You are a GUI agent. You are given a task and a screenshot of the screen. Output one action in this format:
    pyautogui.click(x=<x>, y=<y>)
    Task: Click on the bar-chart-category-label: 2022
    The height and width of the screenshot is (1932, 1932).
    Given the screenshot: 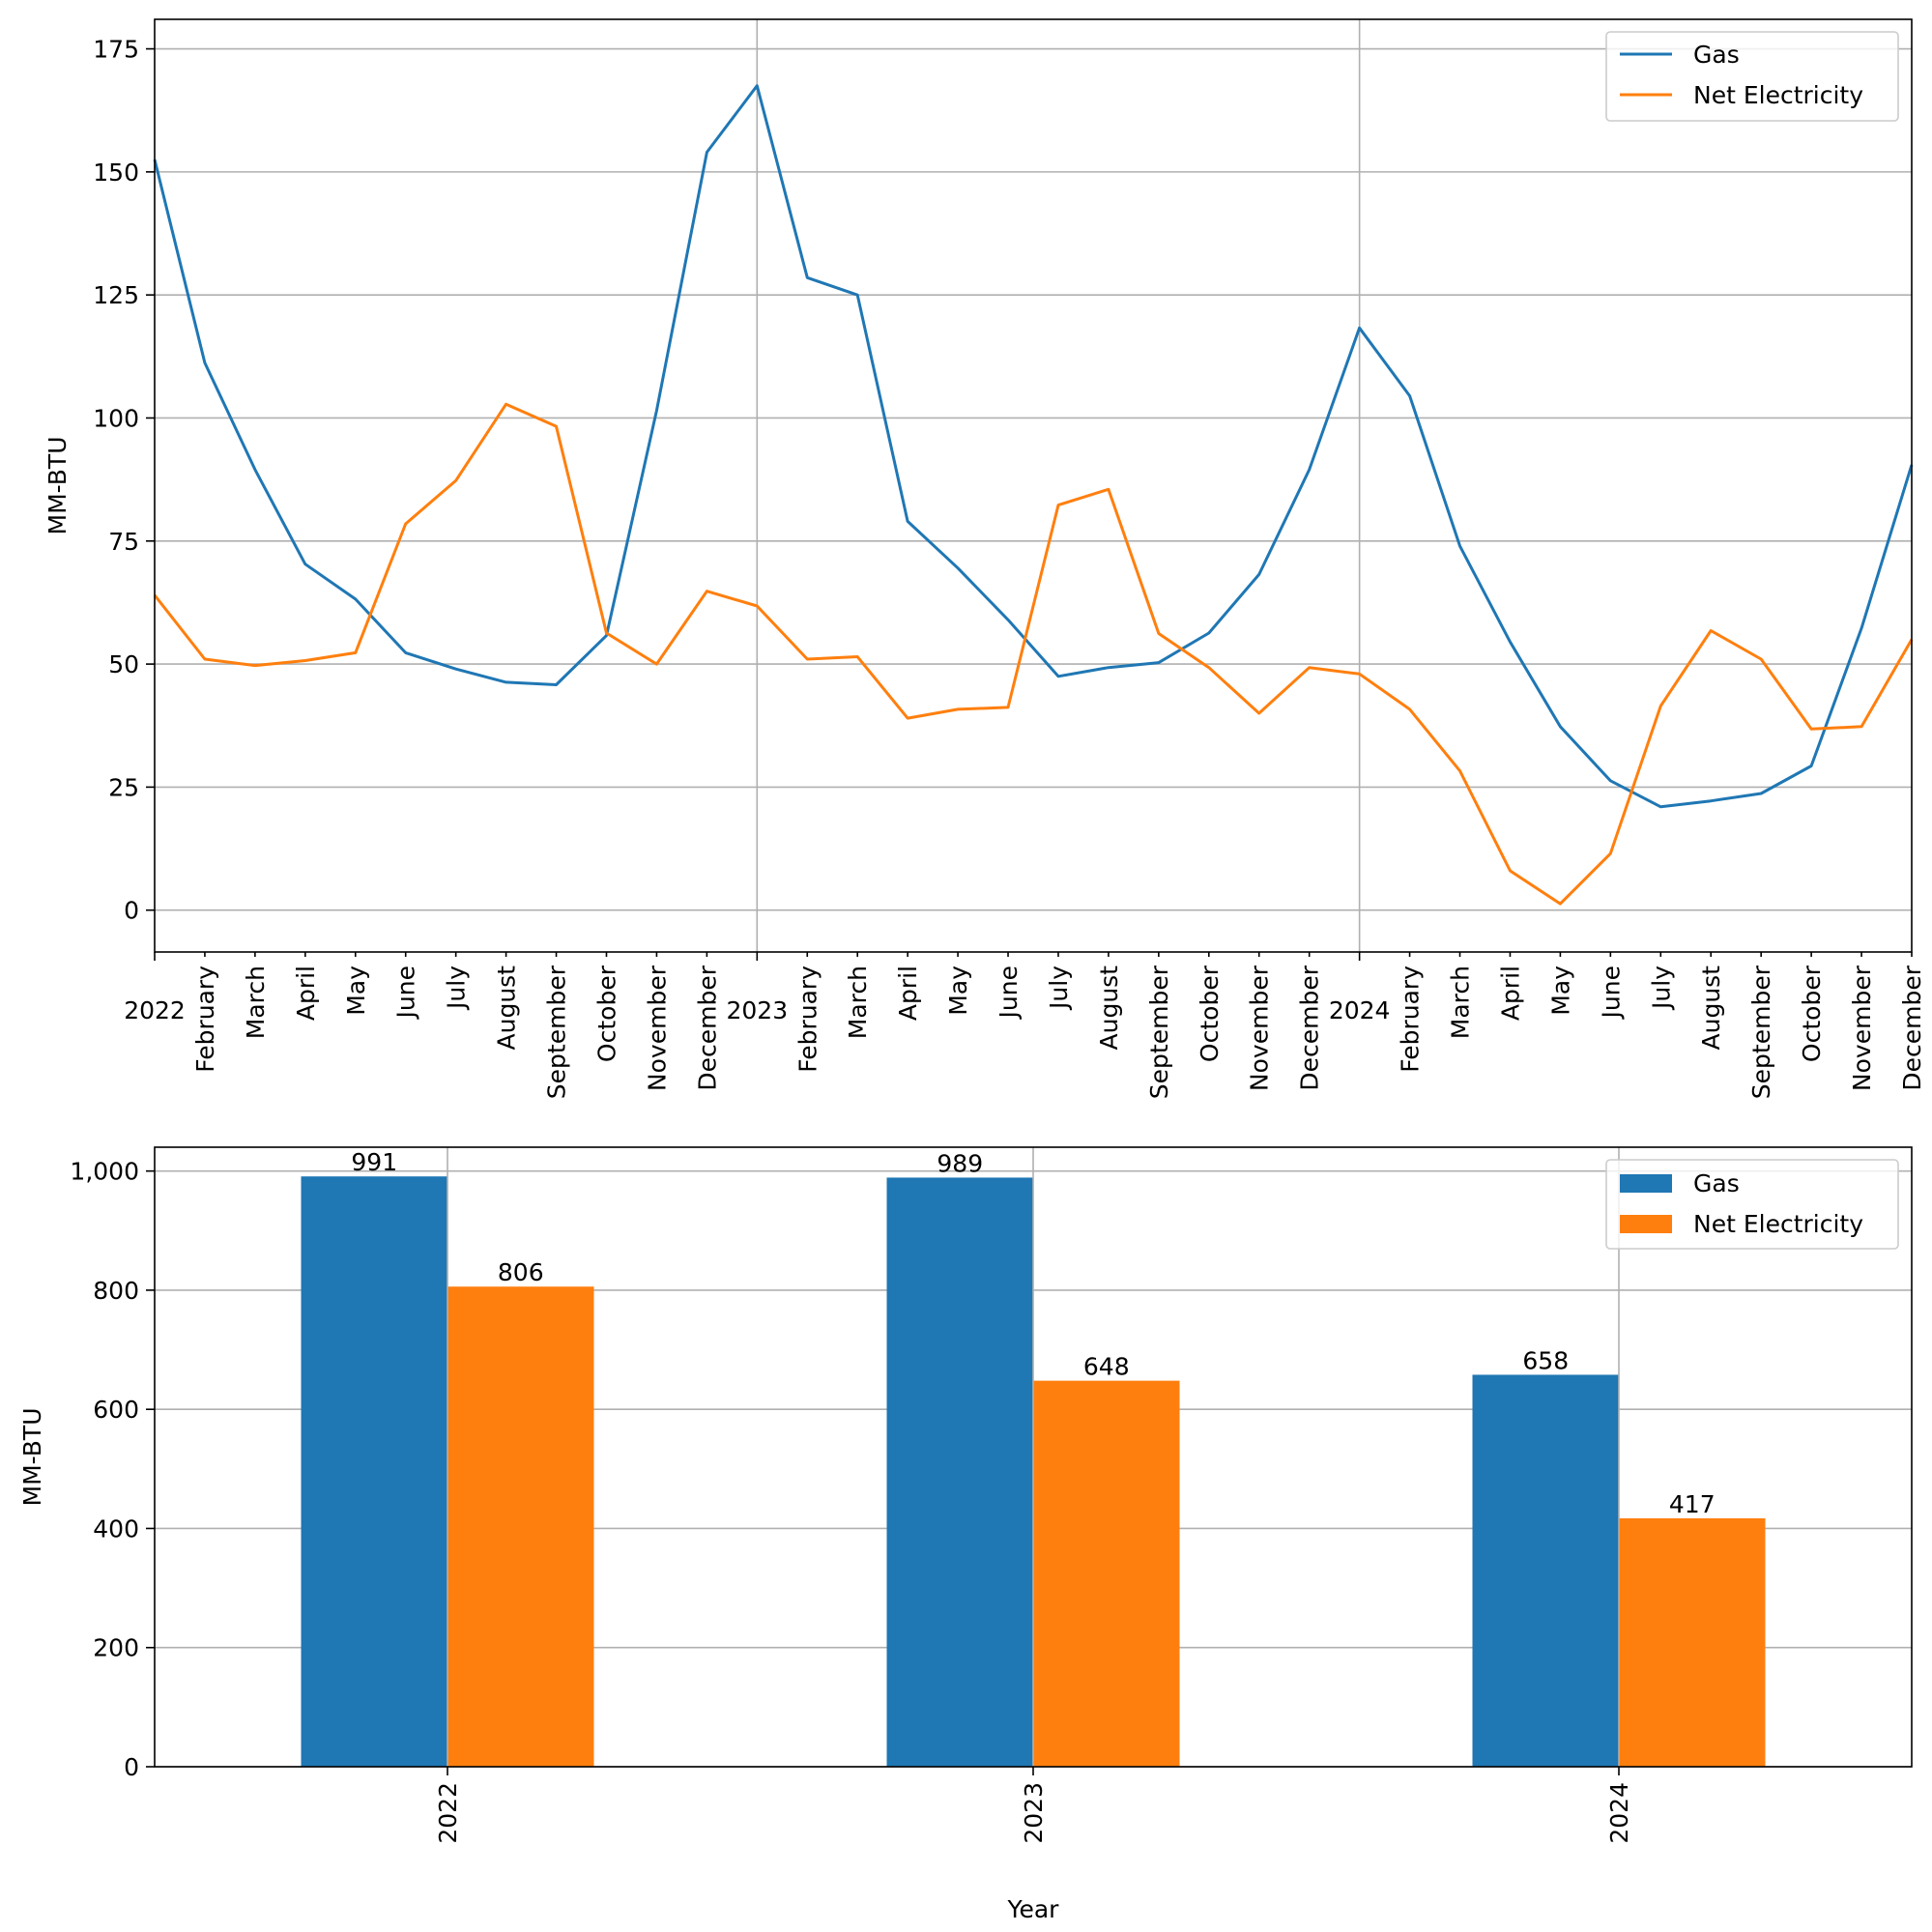 What is the action you would take?
    pyautogui.click(x=448, y=1813)
    